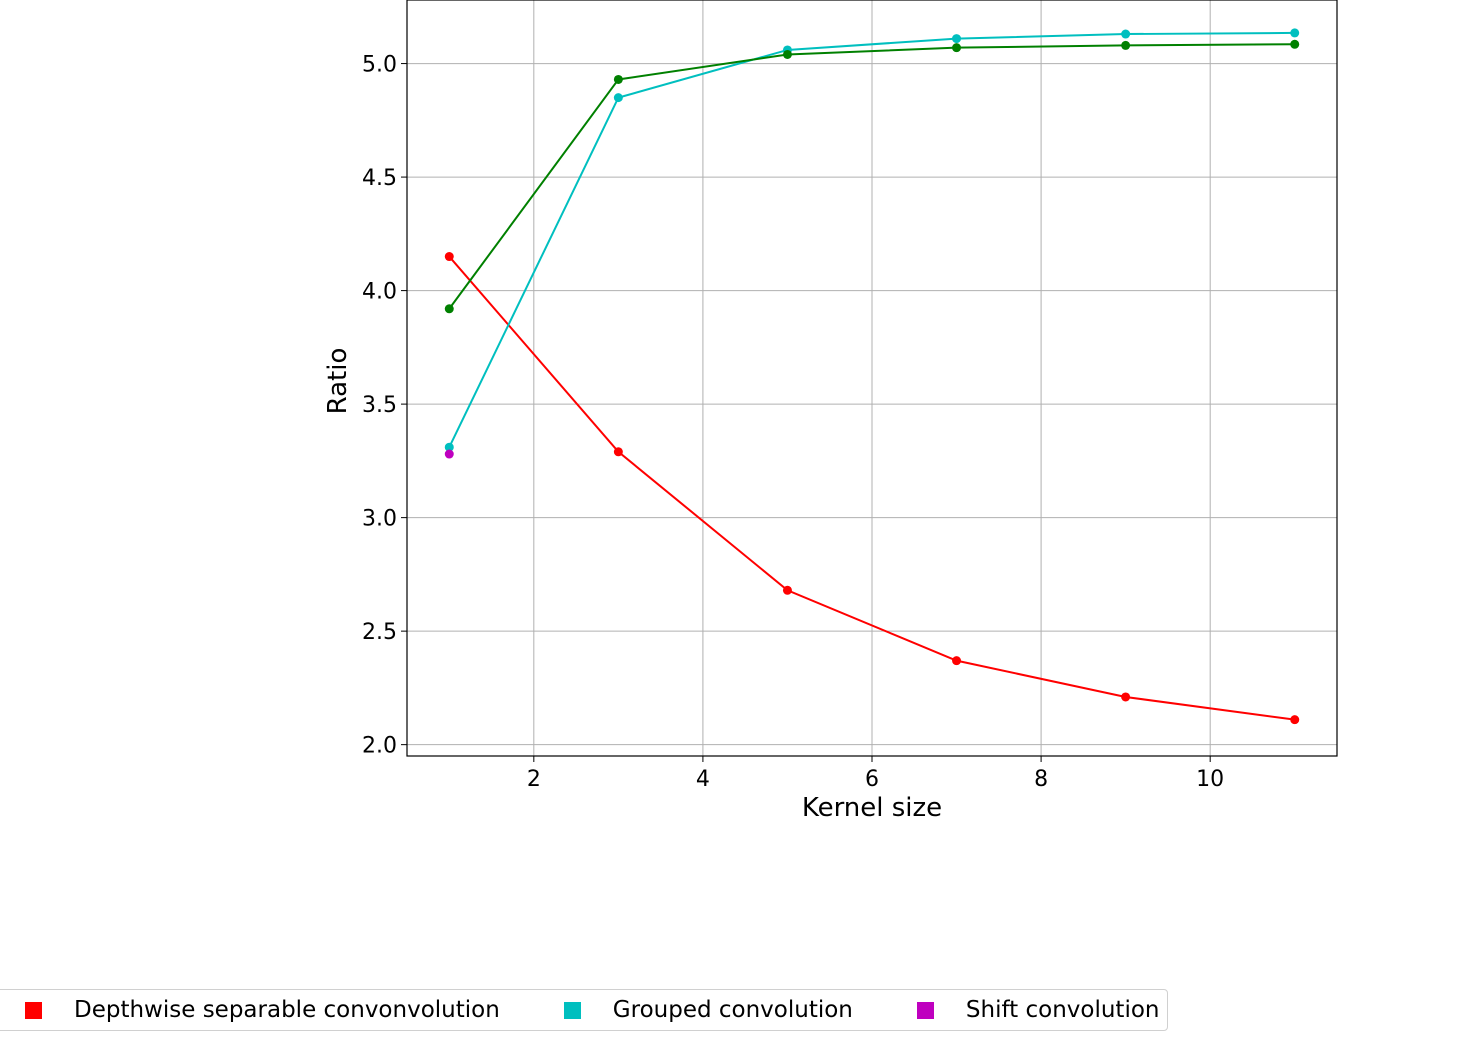  I want to click on legend-item: Shift convolution, so click(1038, 1010).